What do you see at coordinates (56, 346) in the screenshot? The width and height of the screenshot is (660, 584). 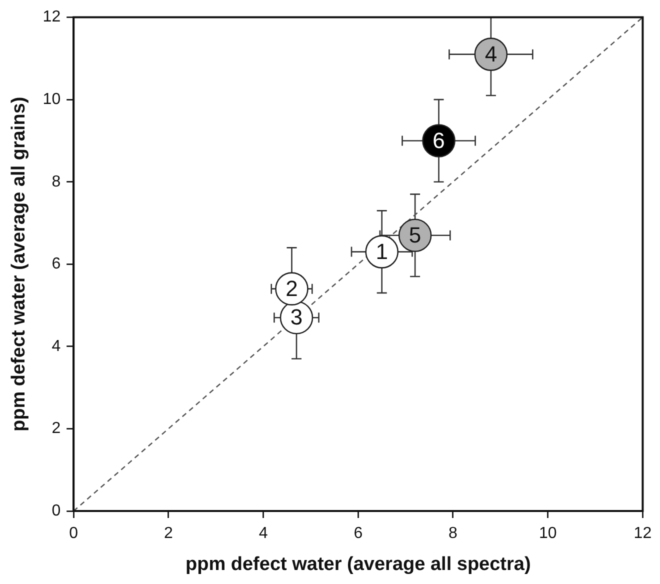 I see `y-tick-label: 4` at bounding box center [56, 346].